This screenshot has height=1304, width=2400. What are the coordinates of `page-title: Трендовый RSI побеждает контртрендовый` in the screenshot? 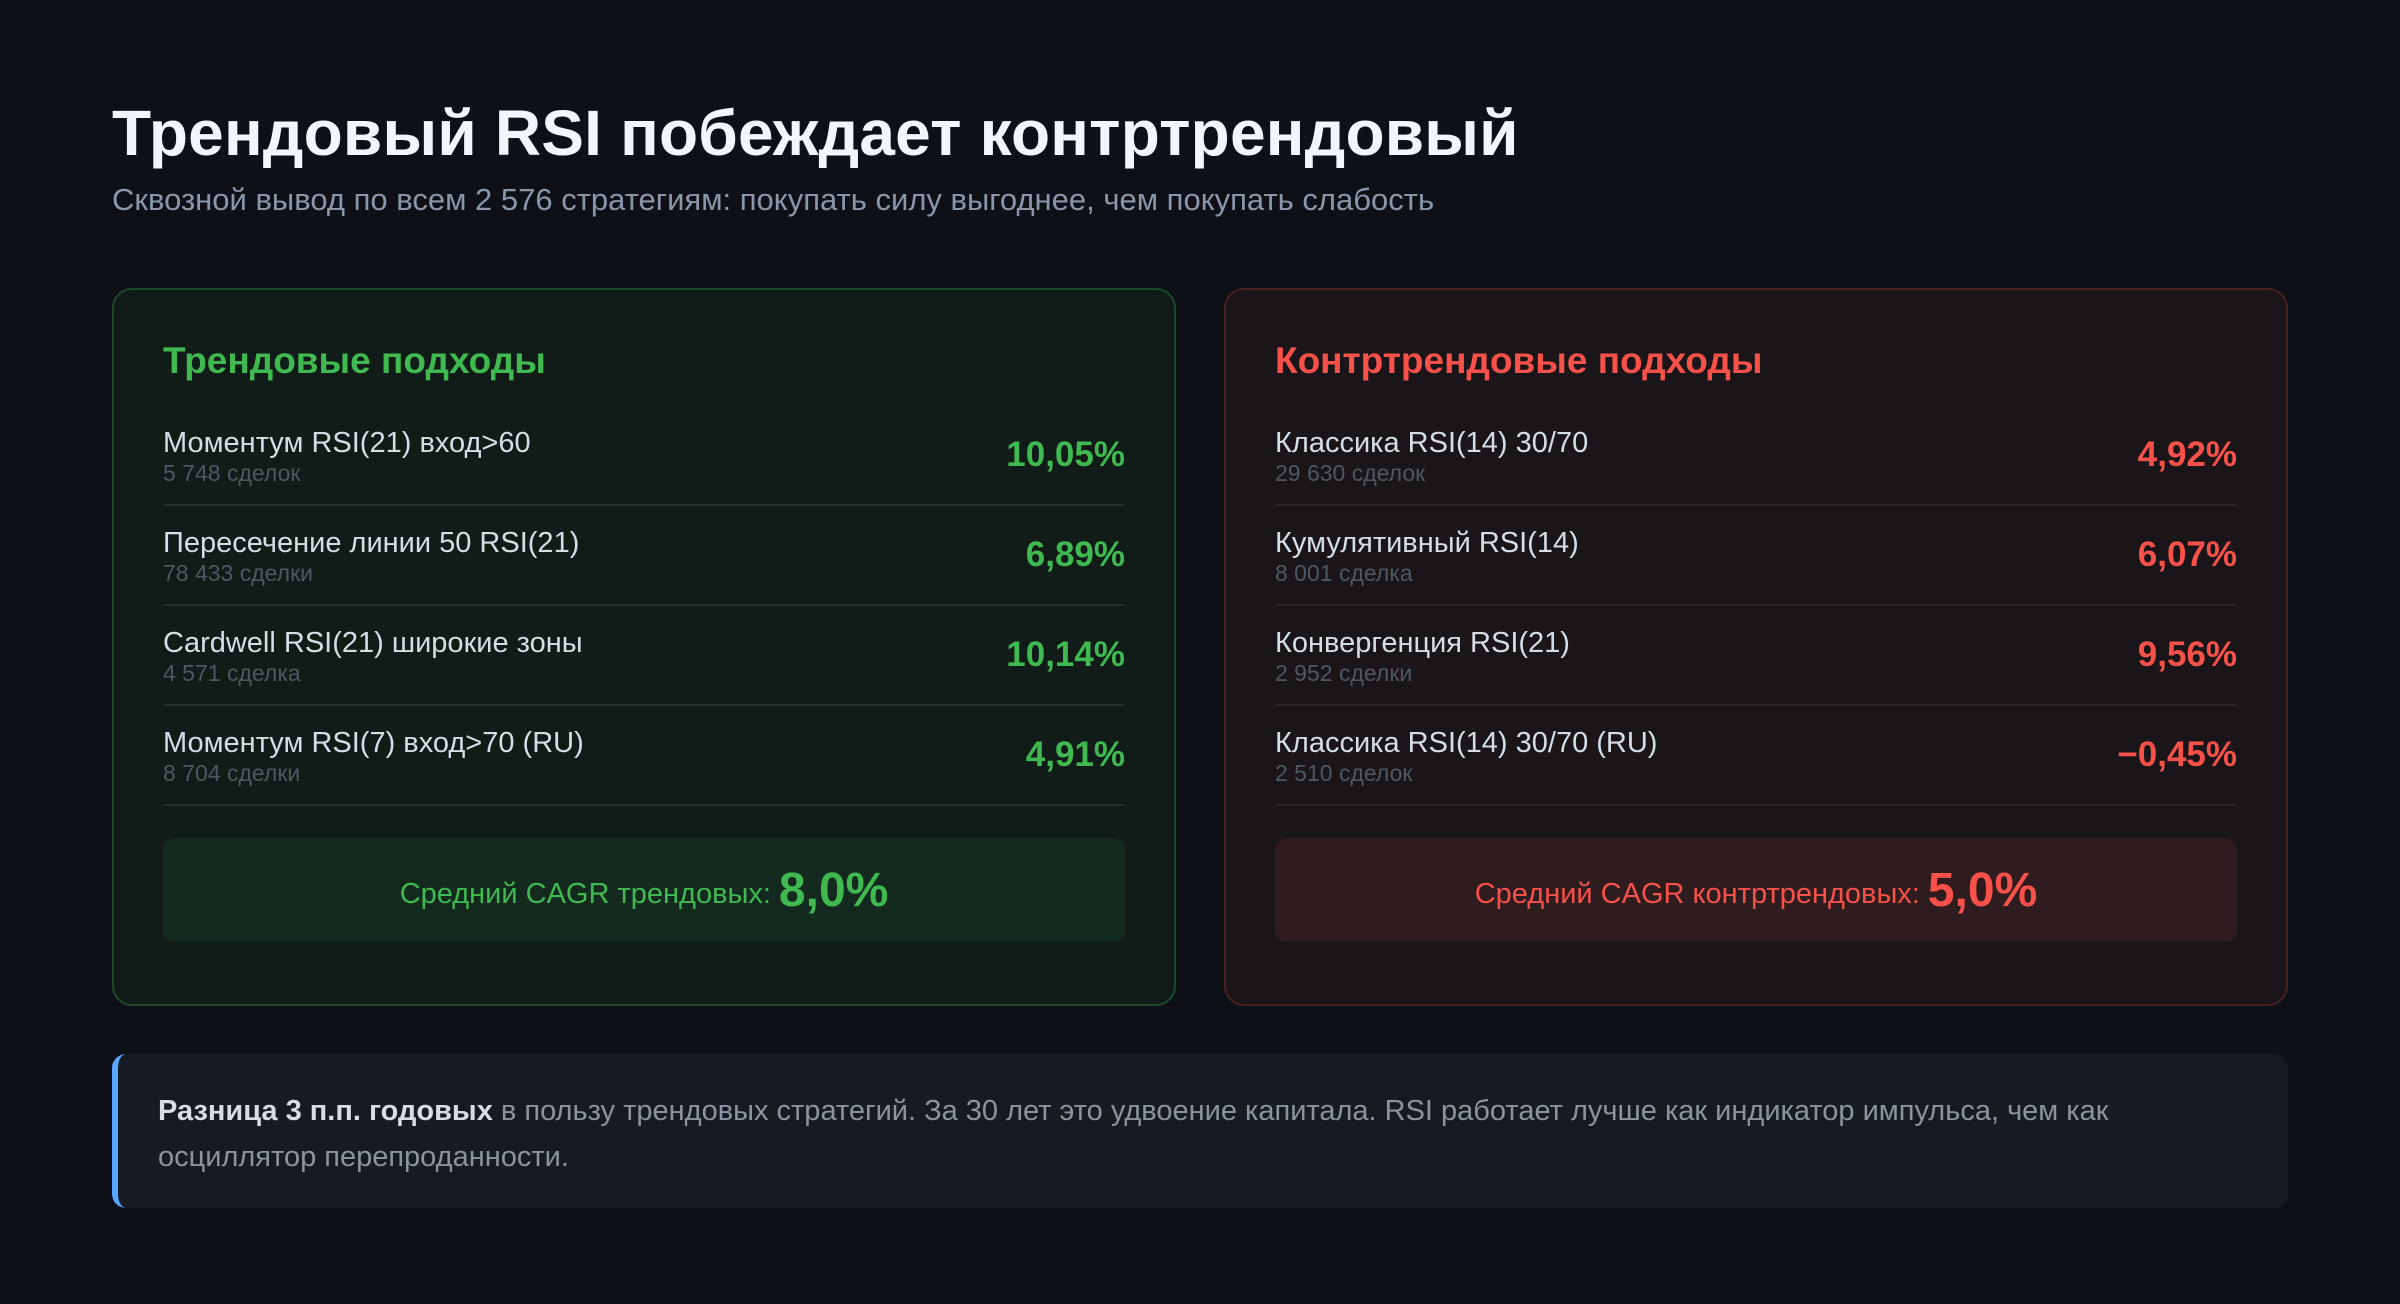 It's located at (815, 133).